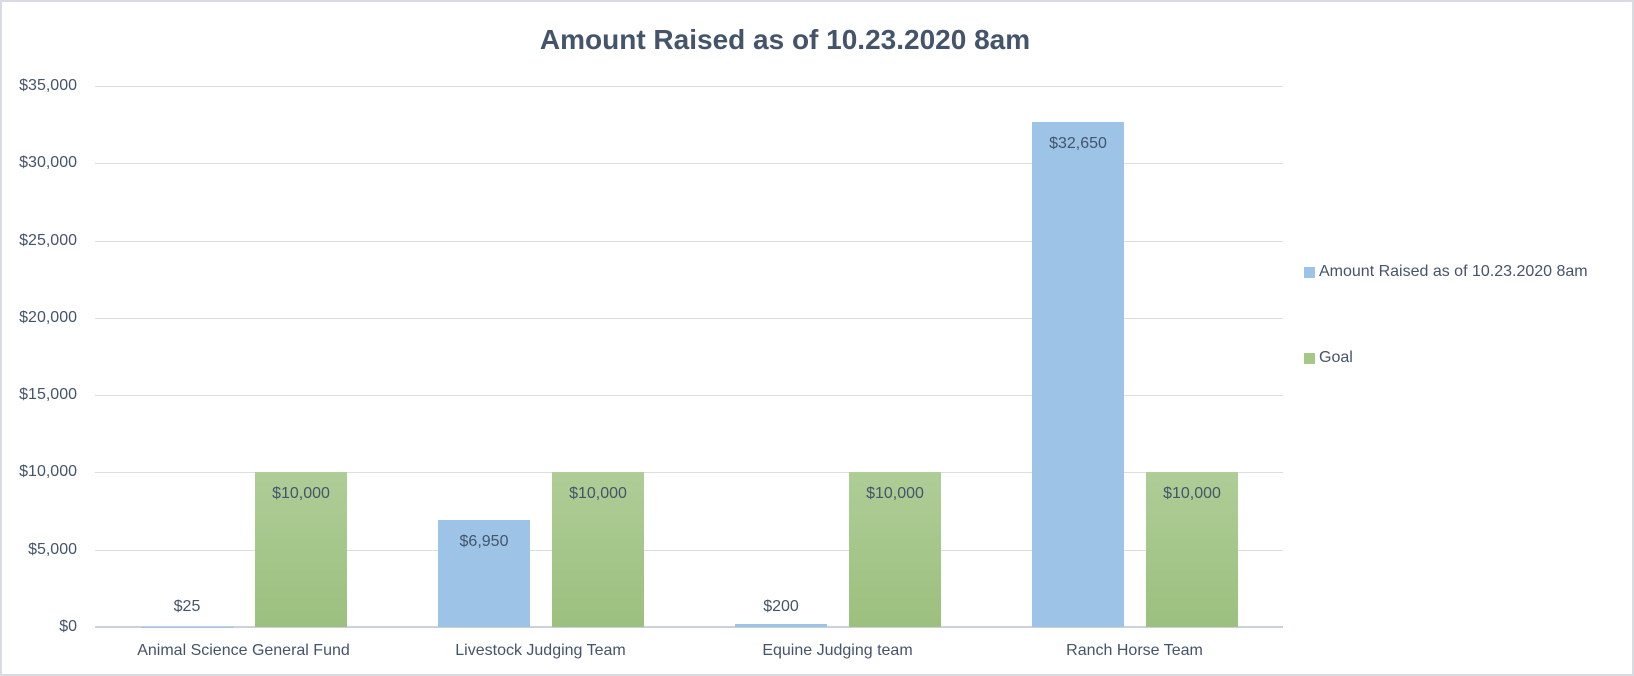 The height and width of the screenshot is (676, 1634). What do you see at coordinates (48, 85) in the screenshot?
I see `y-axis-label: $35,000` at bounding box center [48, 85].